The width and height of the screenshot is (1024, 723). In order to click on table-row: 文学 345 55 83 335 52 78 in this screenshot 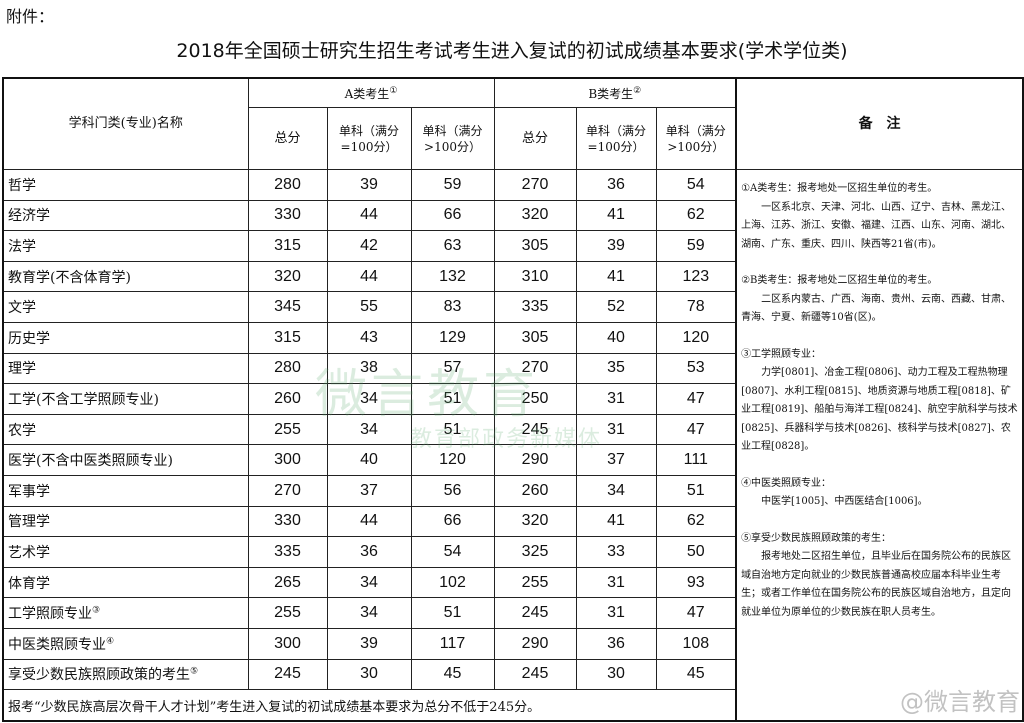, I will do `click(512, 307)`.